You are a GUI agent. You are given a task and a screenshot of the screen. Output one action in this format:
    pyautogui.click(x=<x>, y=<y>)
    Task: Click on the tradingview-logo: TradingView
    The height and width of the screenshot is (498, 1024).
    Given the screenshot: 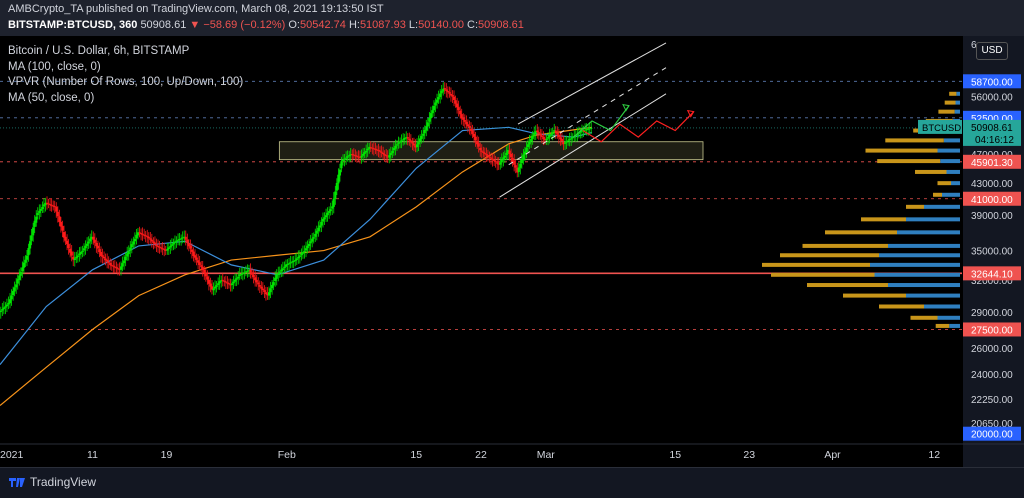 What is the action you would take?
    pyautogui.click(x=52, y=482)
    